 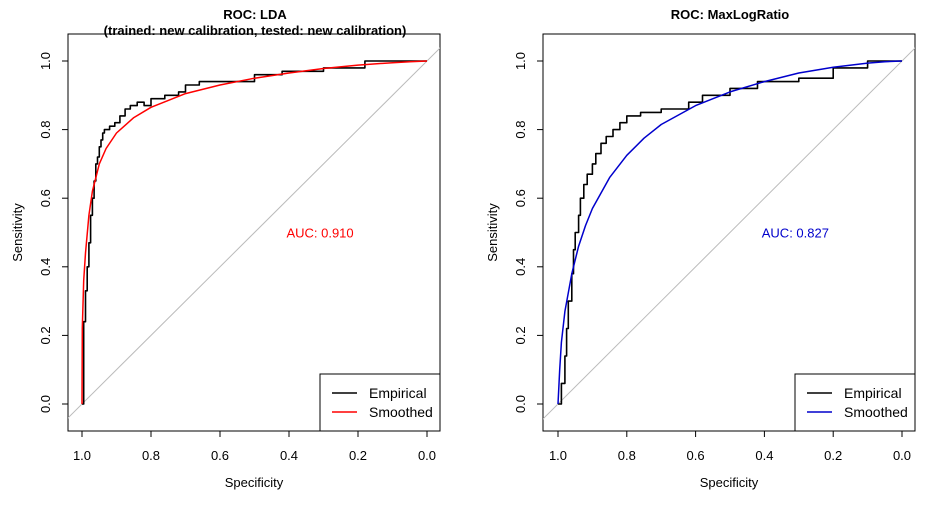 I want to click on chart-title: ROC: MaxLogRatio, so click(x=730, y=14).